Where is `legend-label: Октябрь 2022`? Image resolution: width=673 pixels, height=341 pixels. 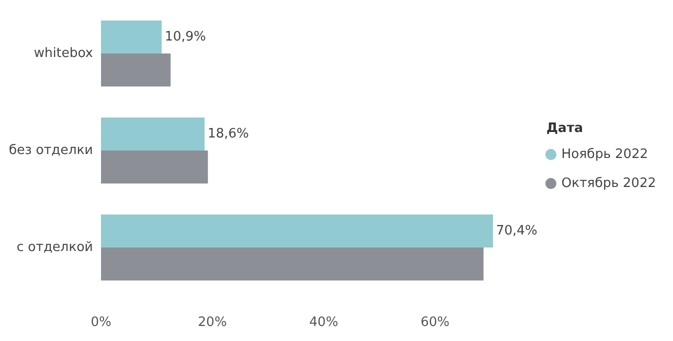
legend-label: Октябрь 2022 is located at coordinates (608, 183).